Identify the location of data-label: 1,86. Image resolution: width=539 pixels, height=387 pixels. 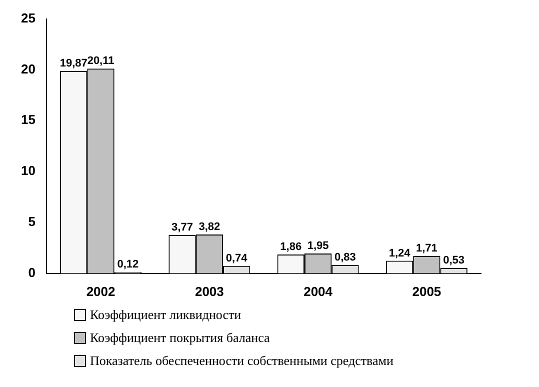
(291, 246).